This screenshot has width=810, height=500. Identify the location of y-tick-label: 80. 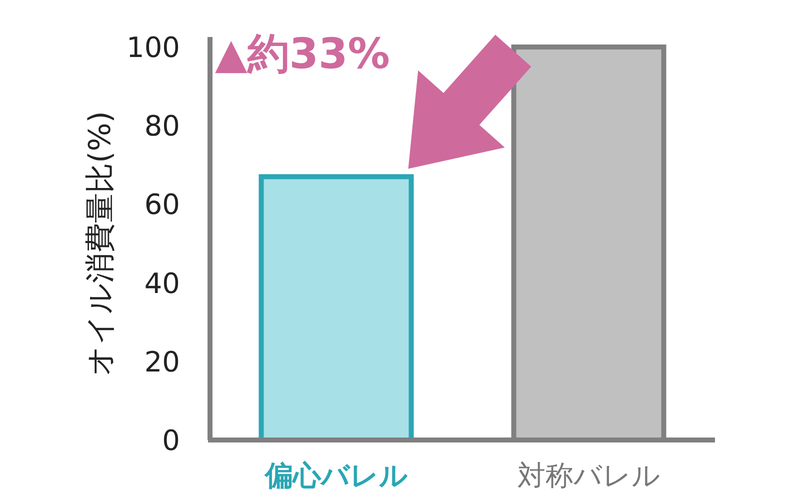
(162, 126).